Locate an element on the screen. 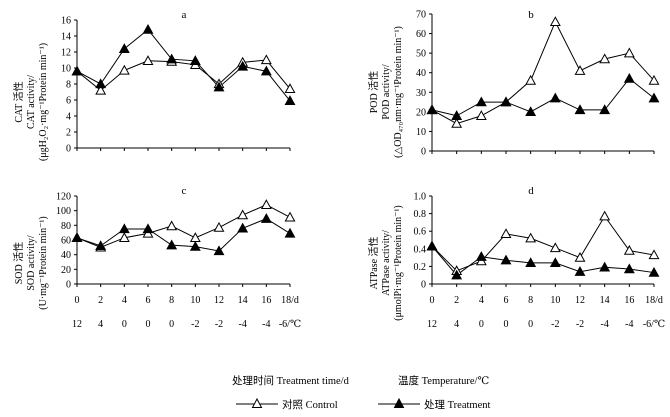 This screenshot has height=417, width=670. y-tick-label: 6 is located at coordinates (68, 101).